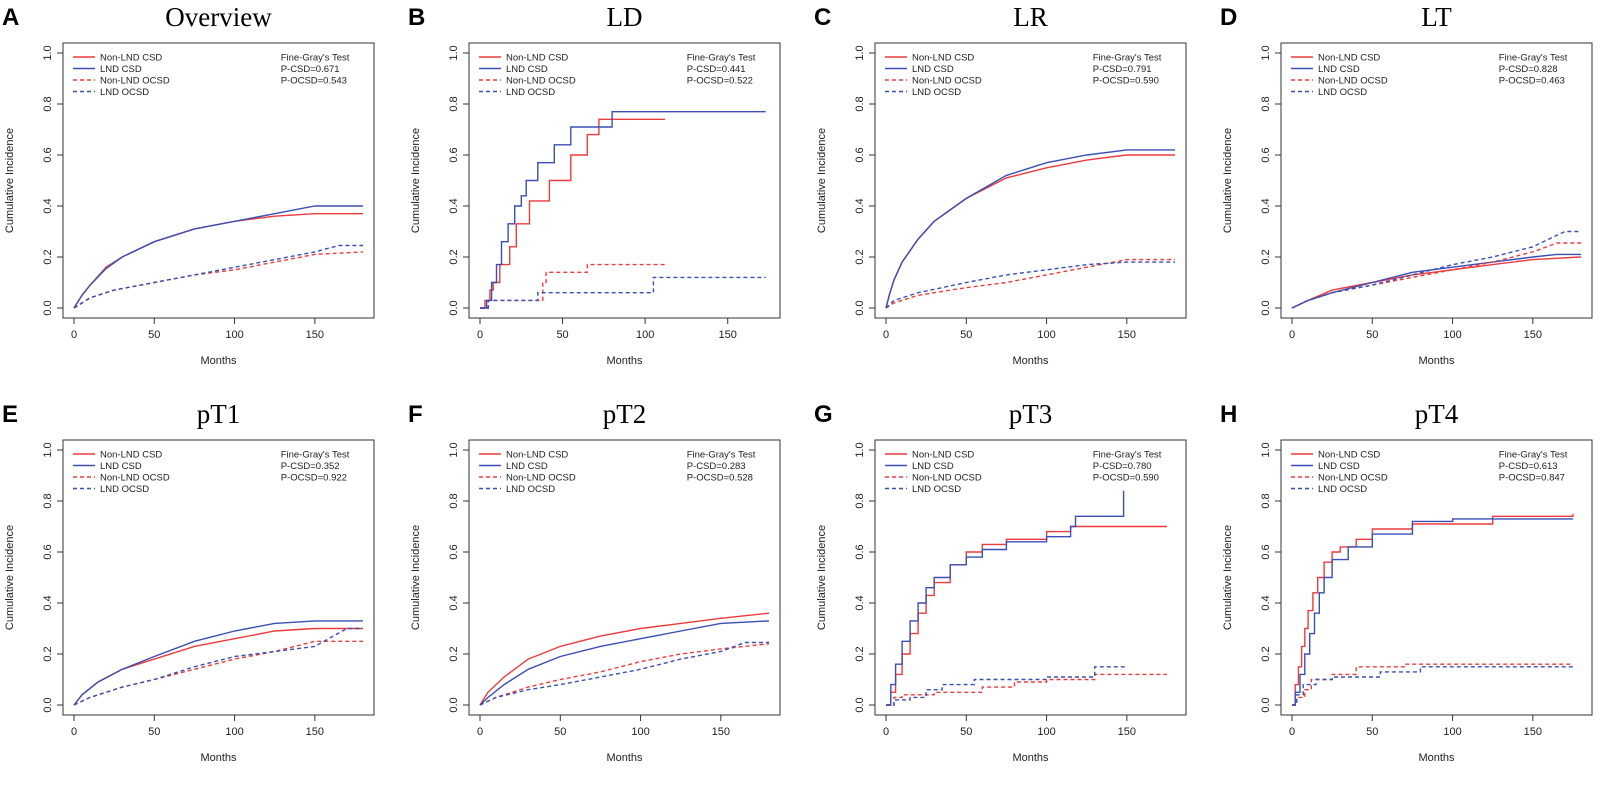 This screenshot has height=794, width=1624. Describe the element at coordinates (1122, 466) in the screenshot. I see `p-csd: P-CSD=0.780` at that location.